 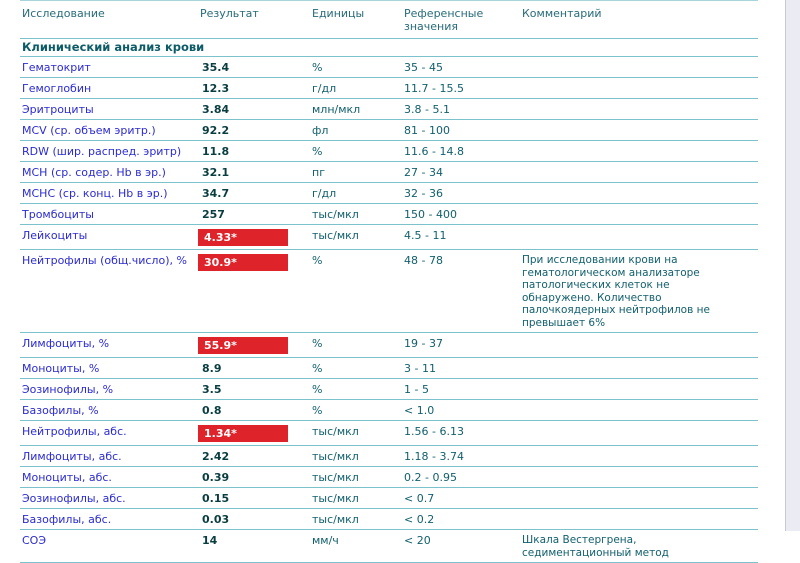 I want to click on result-cell: 3.84, so click(x=254, y=109).